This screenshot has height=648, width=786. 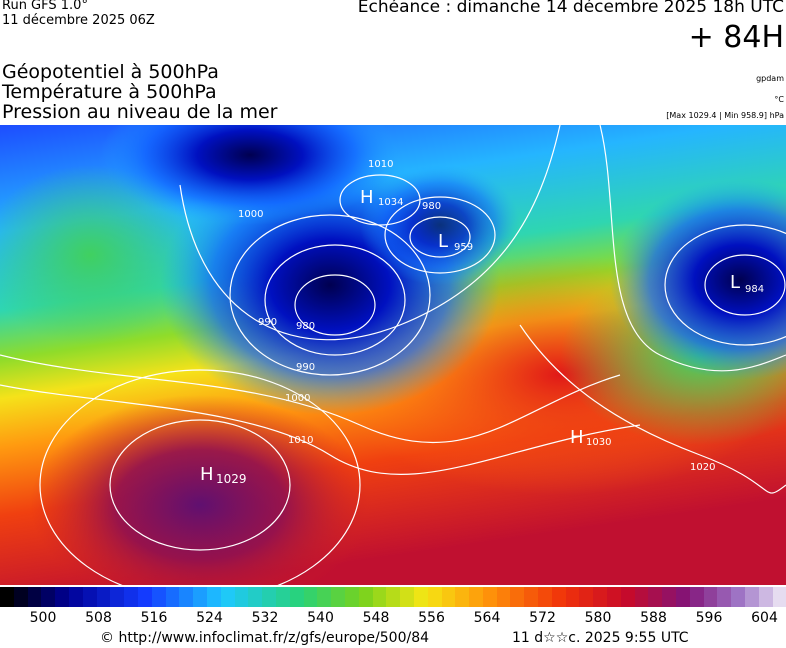 I want to click on color-scale-label: 532, so click(x=265, y=618).